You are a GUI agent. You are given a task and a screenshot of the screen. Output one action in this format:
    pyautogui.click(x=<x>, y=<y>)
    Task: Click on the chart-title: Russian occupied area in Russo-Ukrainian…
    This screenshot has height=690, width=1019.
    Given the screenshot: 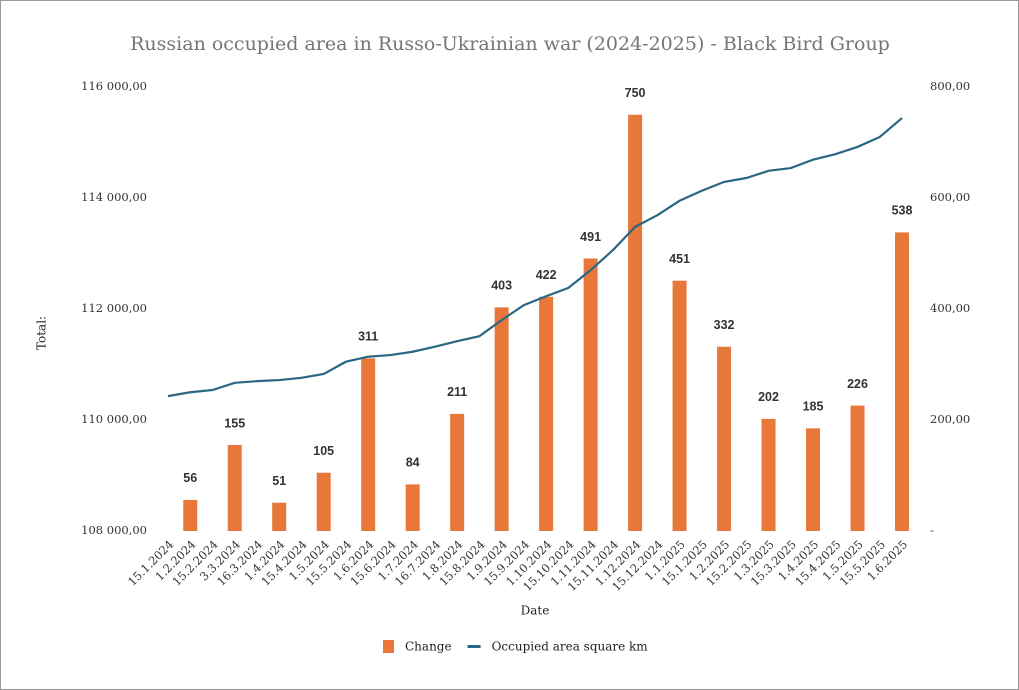 What is the action you would take?
    pyautogui.click(x=510, y=44)
    